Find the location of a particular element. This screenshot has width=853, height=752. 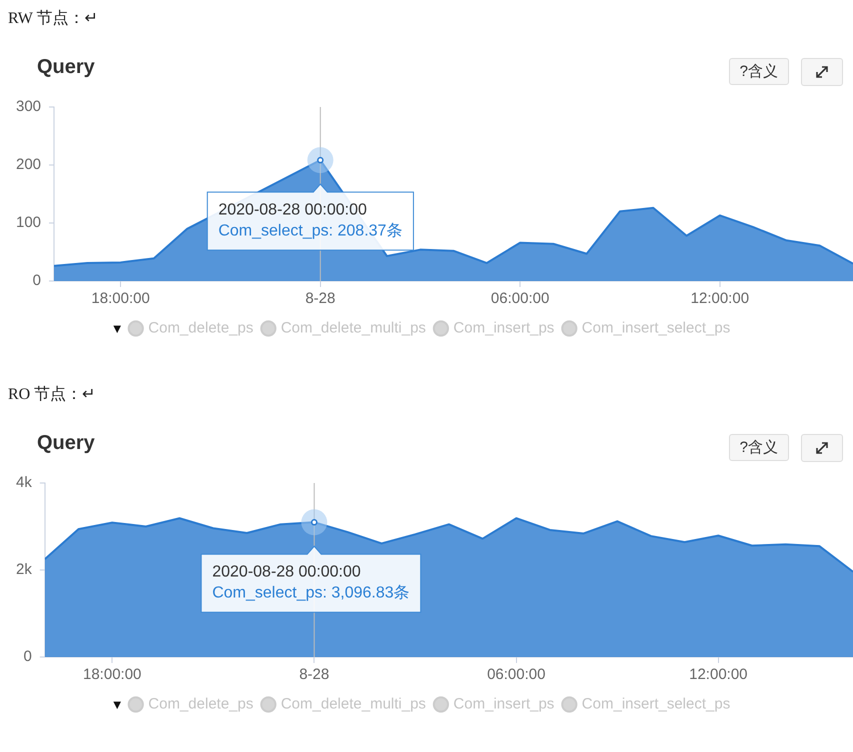

y-tick-label: 300 is located at coordinates (29, 107).